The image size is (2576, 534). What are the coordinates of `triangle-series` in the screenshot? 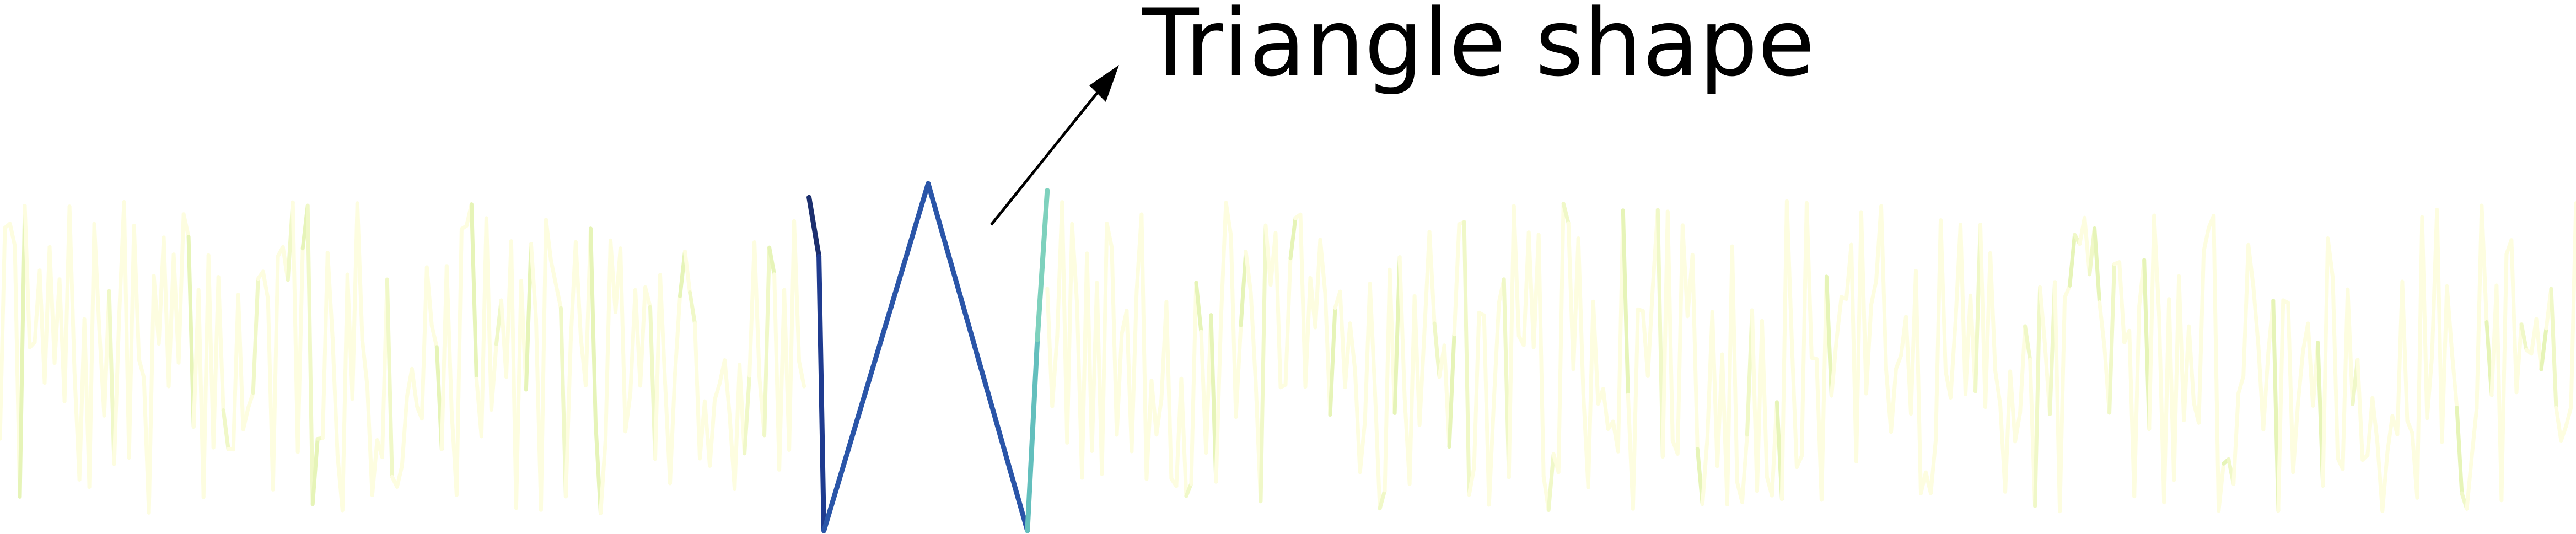 It's located at (928, 357).